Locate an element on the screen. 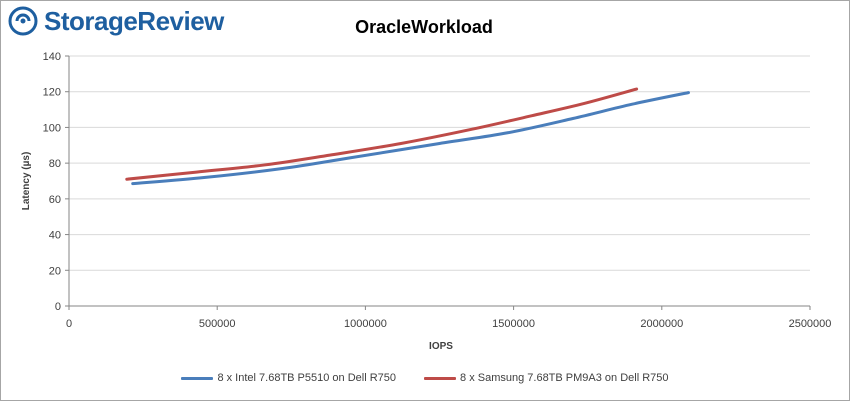 The height and width of the screenshot is (401, 850). y-tick-label: 140 is located at coordinates (52, 57).